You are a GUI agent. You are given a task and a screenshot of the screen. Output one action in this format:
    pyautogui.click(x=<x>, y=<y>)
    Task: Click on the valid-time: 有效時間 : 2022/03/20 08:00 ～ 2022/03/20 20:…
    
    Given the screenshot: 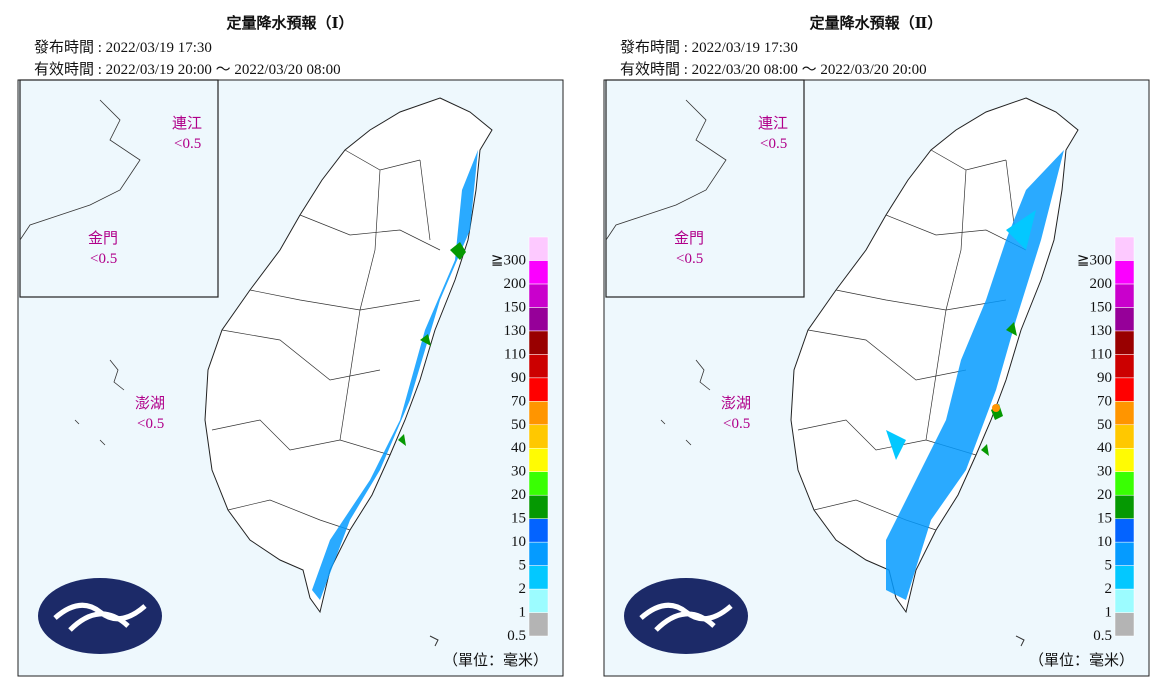 What is the action you would take?
    pyautogui.click(x=773, y=69)
    